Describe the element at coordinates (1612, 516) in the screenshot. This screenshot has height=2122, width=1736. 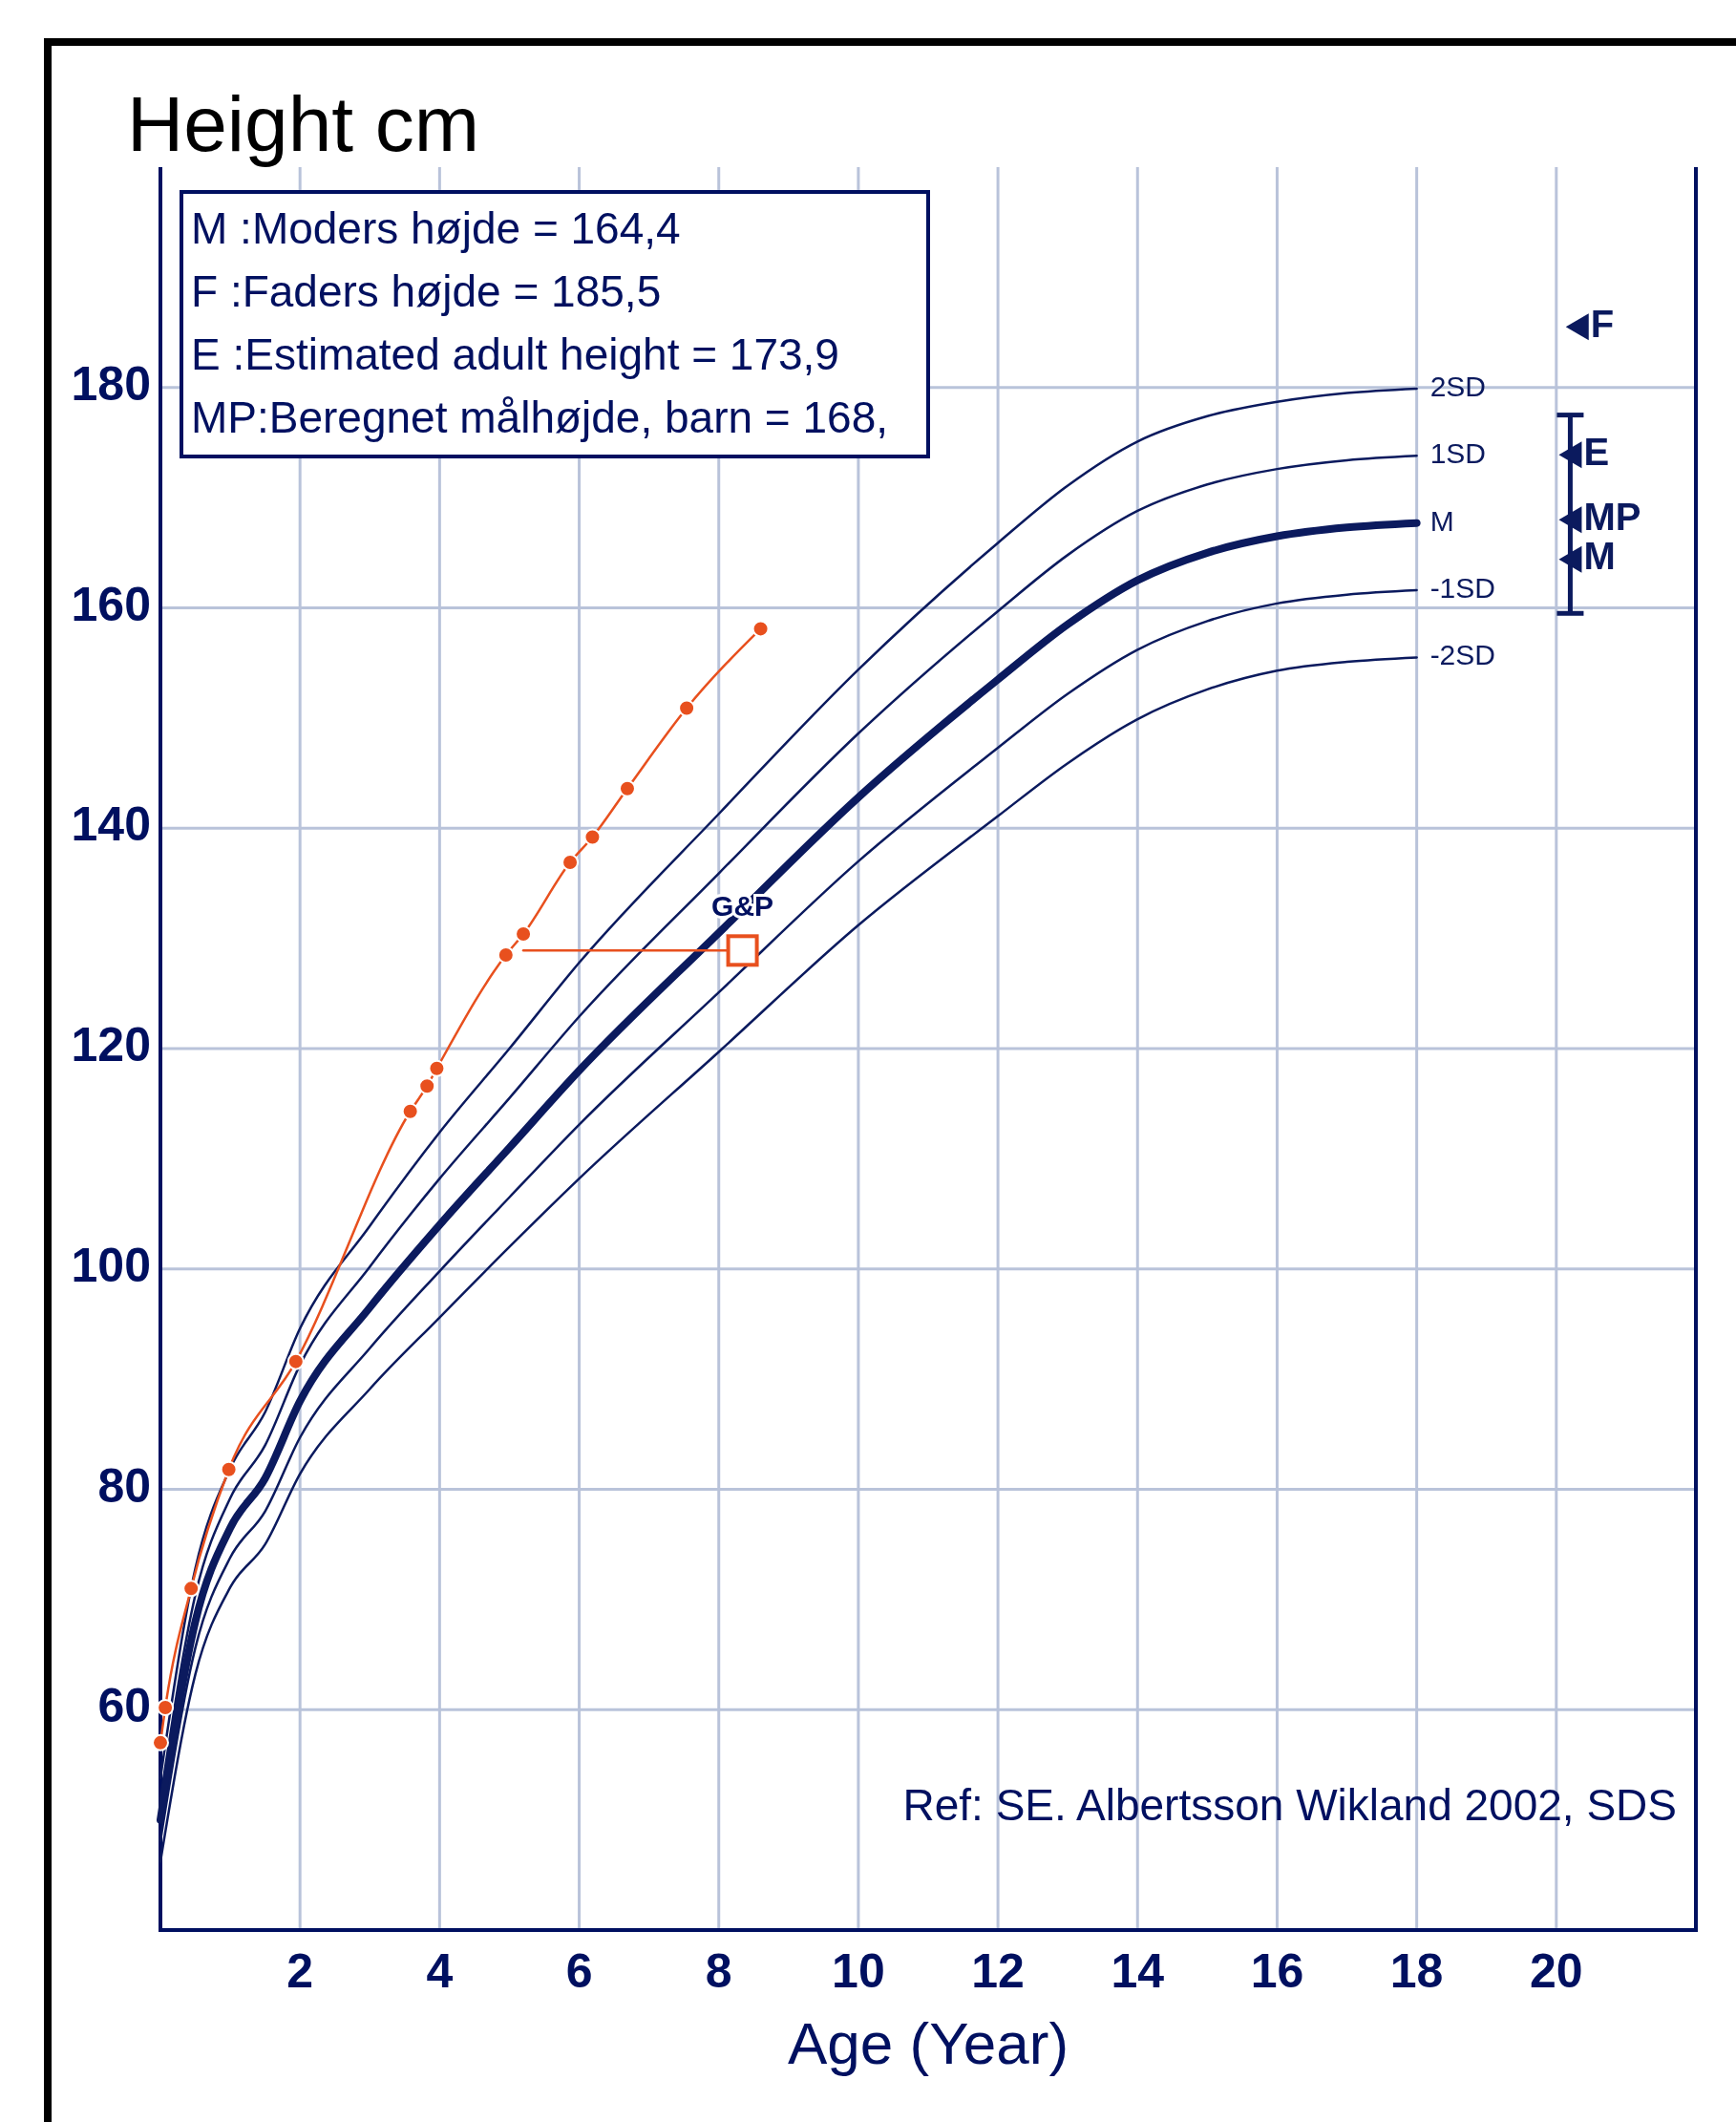
I see `data-label: MP` at that location.